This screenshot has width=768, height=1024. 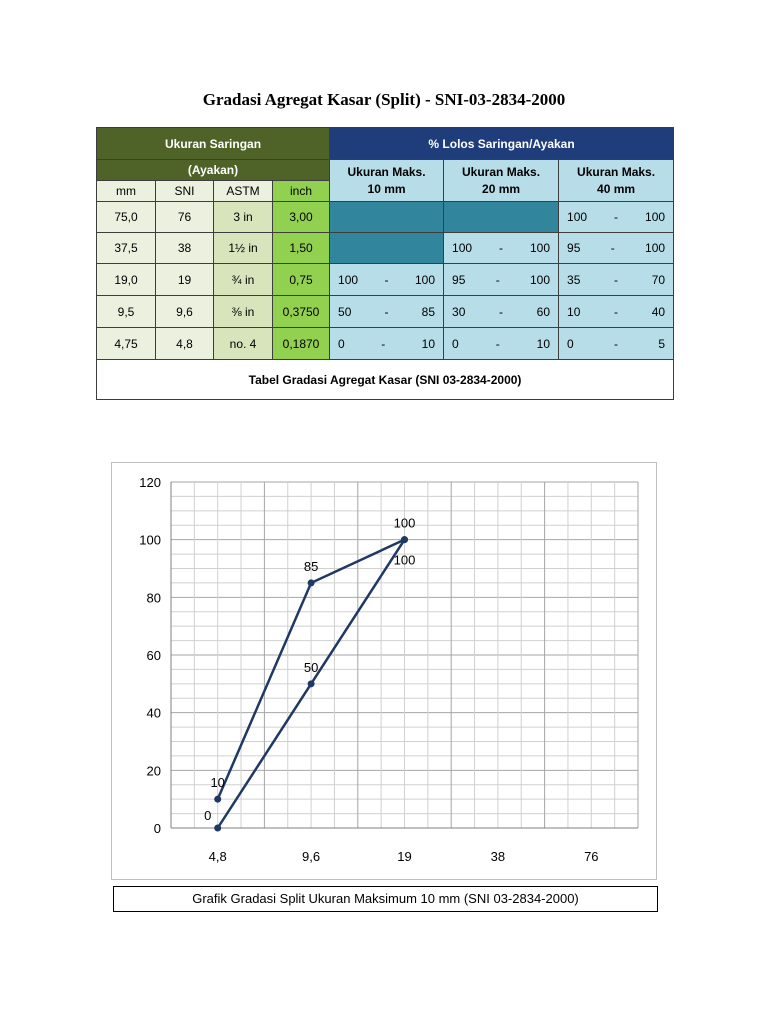 What do you see at coordinates (301, 311) in the screenshot?
I see `cell-inch: 0,3750` at bounding box center [301, 311].